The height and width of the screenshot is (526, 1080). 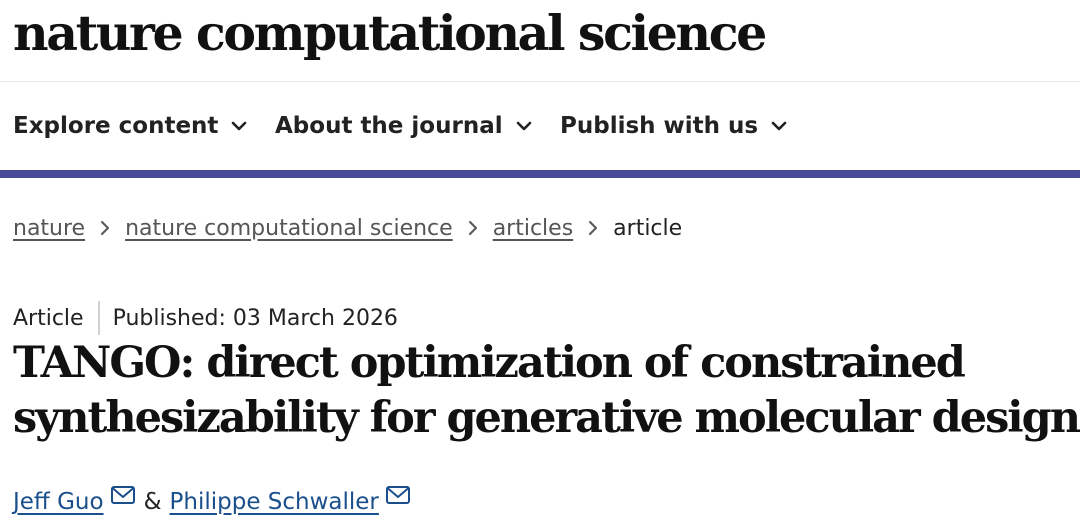 What do you see at coordinates (659, 126) in the screenshot?
I see `nav-item-label: Publish with us` at bounding box center [659, 126].